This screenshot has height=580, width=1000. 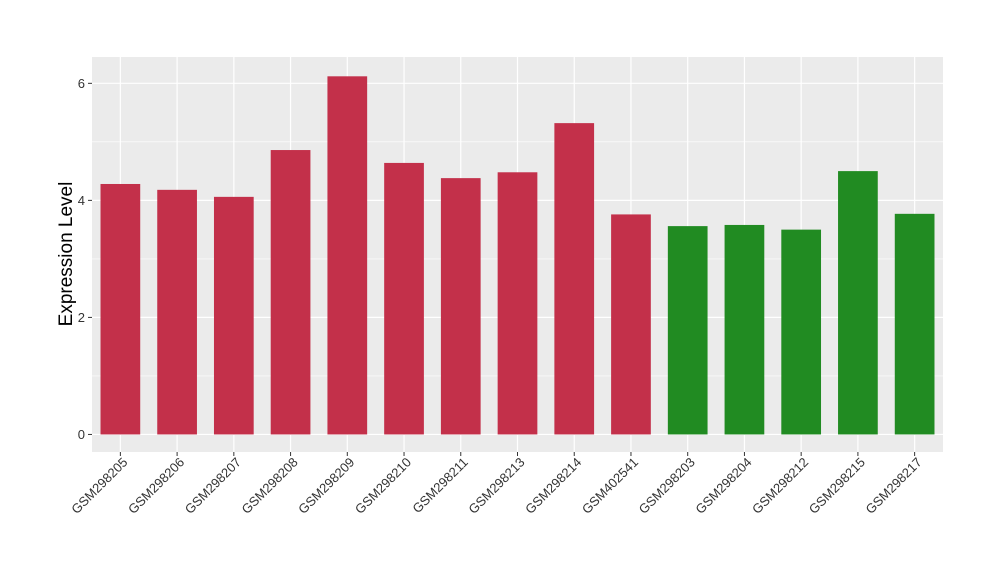 I want to click on x-tick-label: GSM298204, so click(x=723, y=486).